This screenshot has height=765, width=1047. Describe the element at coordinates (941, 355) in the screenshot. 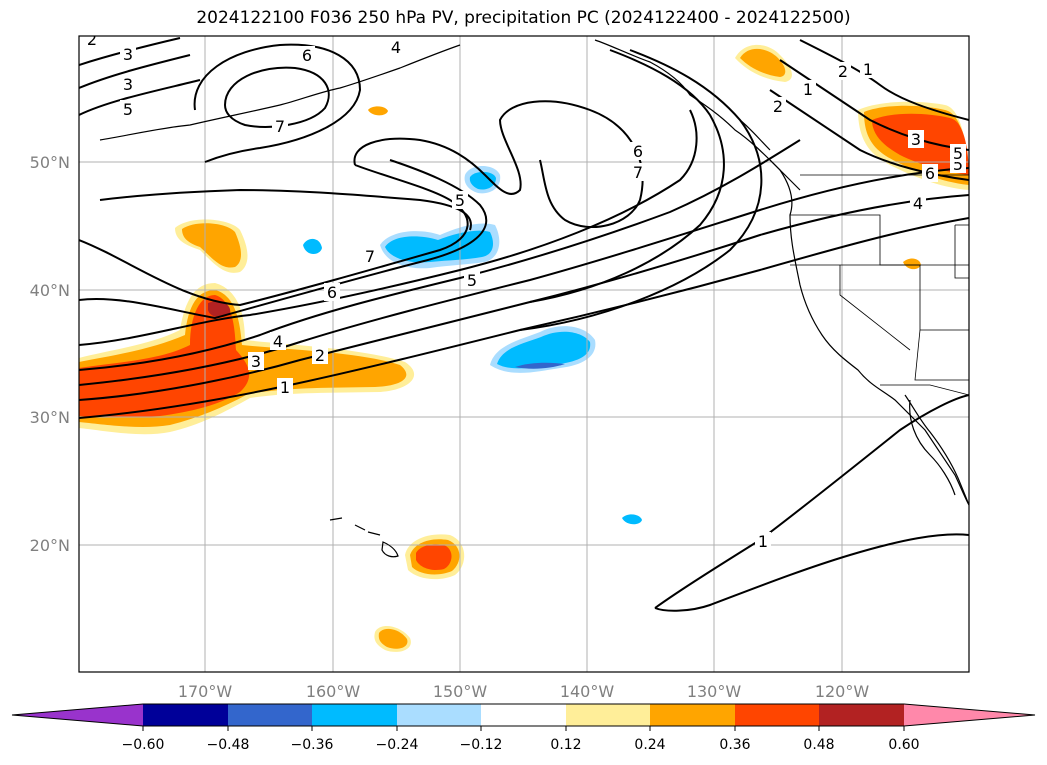

I see `border-az` at that location.